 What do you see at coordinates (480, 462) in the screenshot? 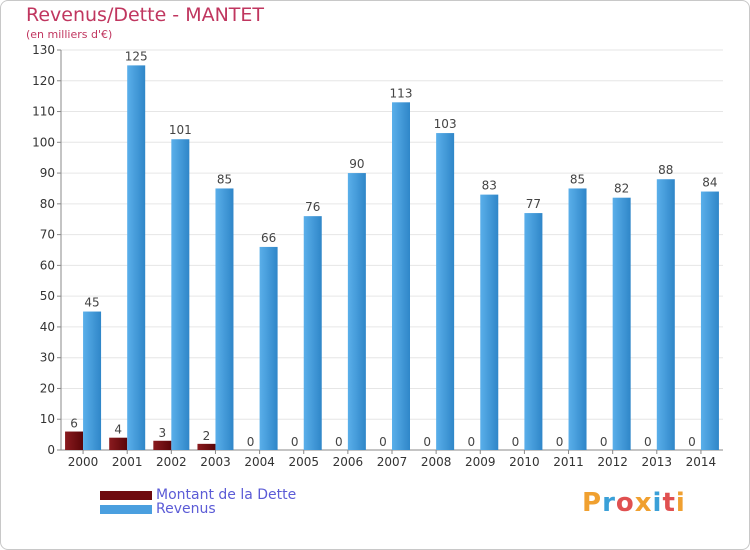
I see `x-tick-label: 2009` at bounding box center [480, 462].